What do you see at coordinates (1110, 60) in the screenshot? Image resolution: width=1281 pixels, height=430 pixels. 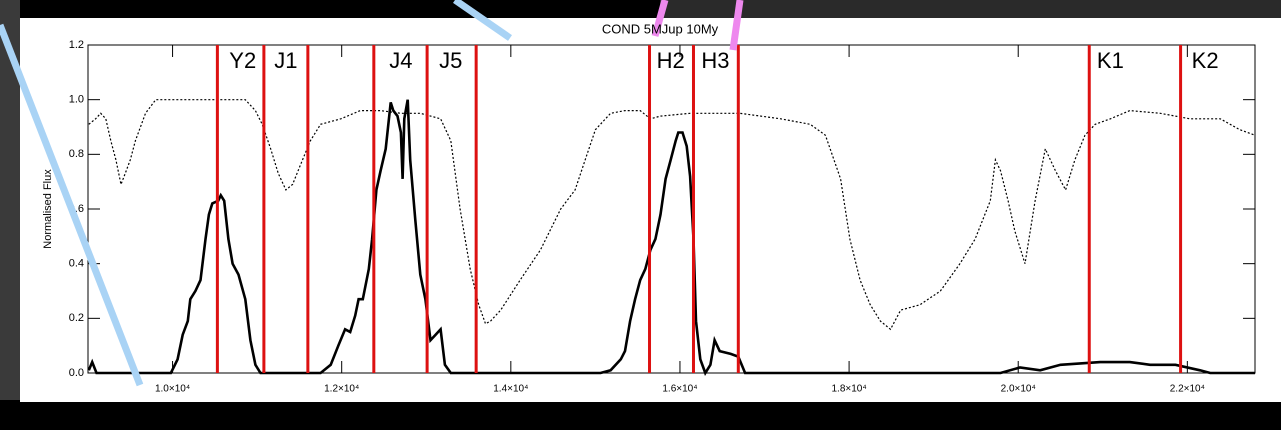 I see `filter-label: K1` at bounding box center [1110, 60].